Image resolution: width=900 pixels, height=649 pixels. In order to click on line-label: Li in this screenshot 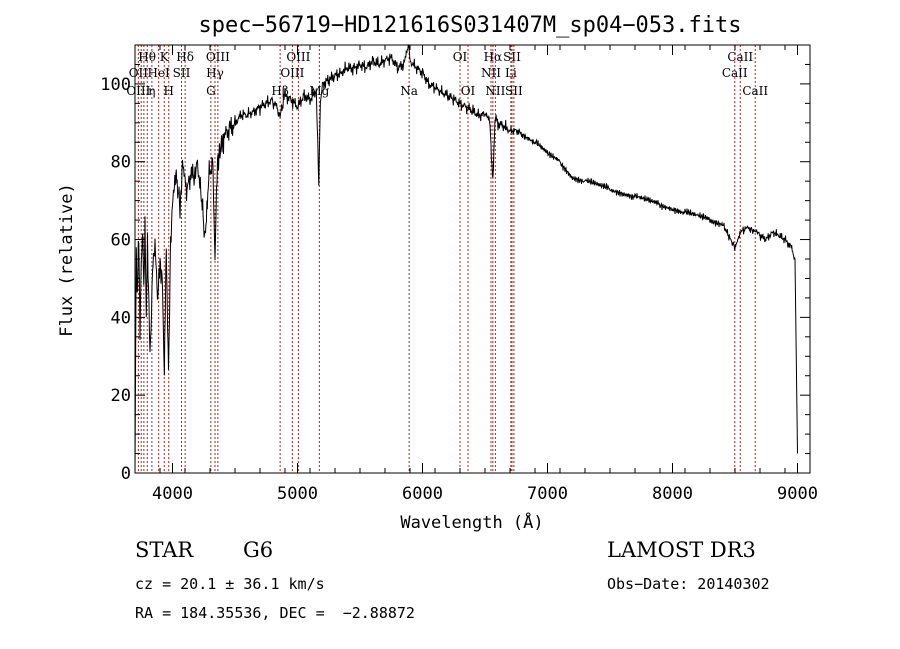, I will do `click(511, 73)`.